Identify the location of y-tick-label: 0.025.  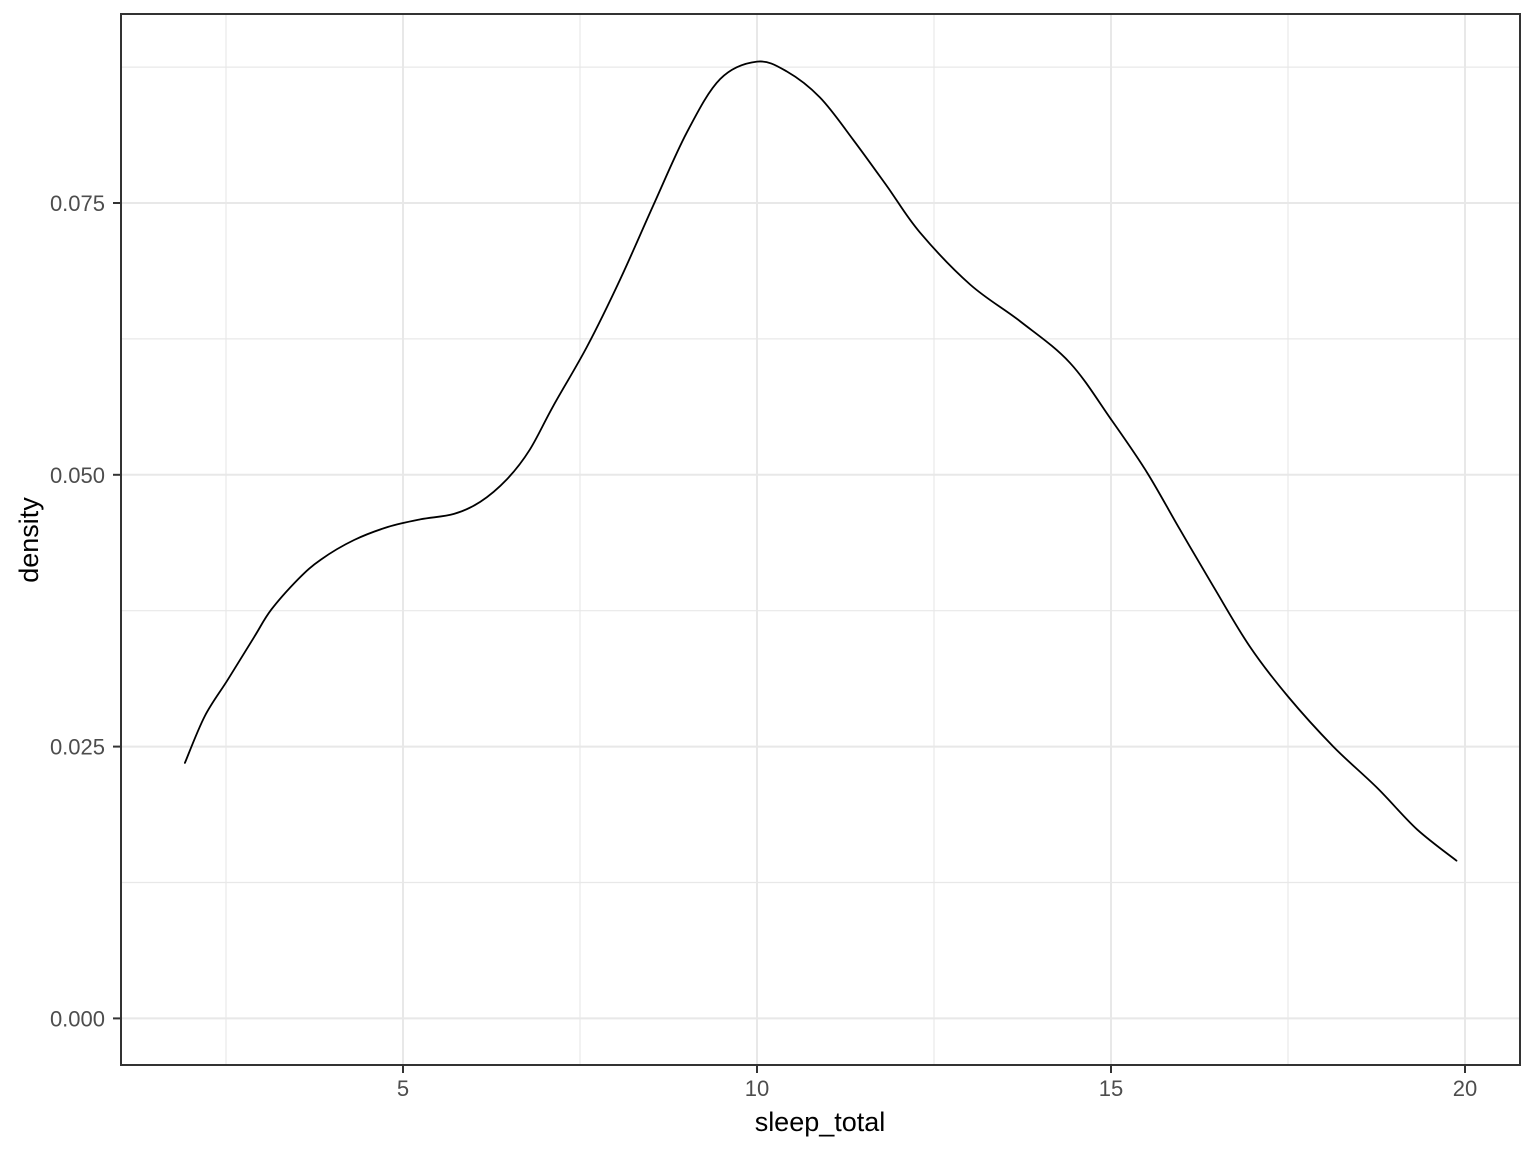
(77, 747).